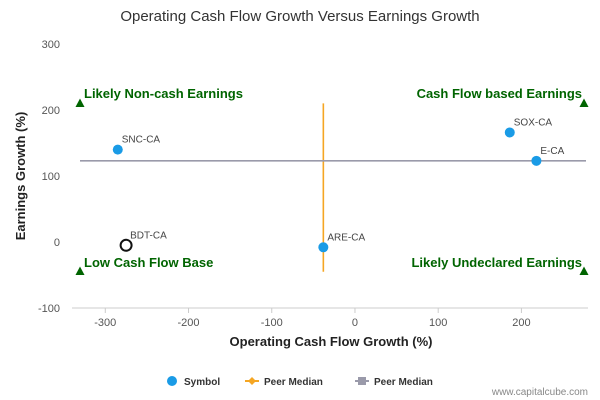 The width and height of the screenshot is (600, 400). I want to click on legend-symbol-icon, so click(172, 381).